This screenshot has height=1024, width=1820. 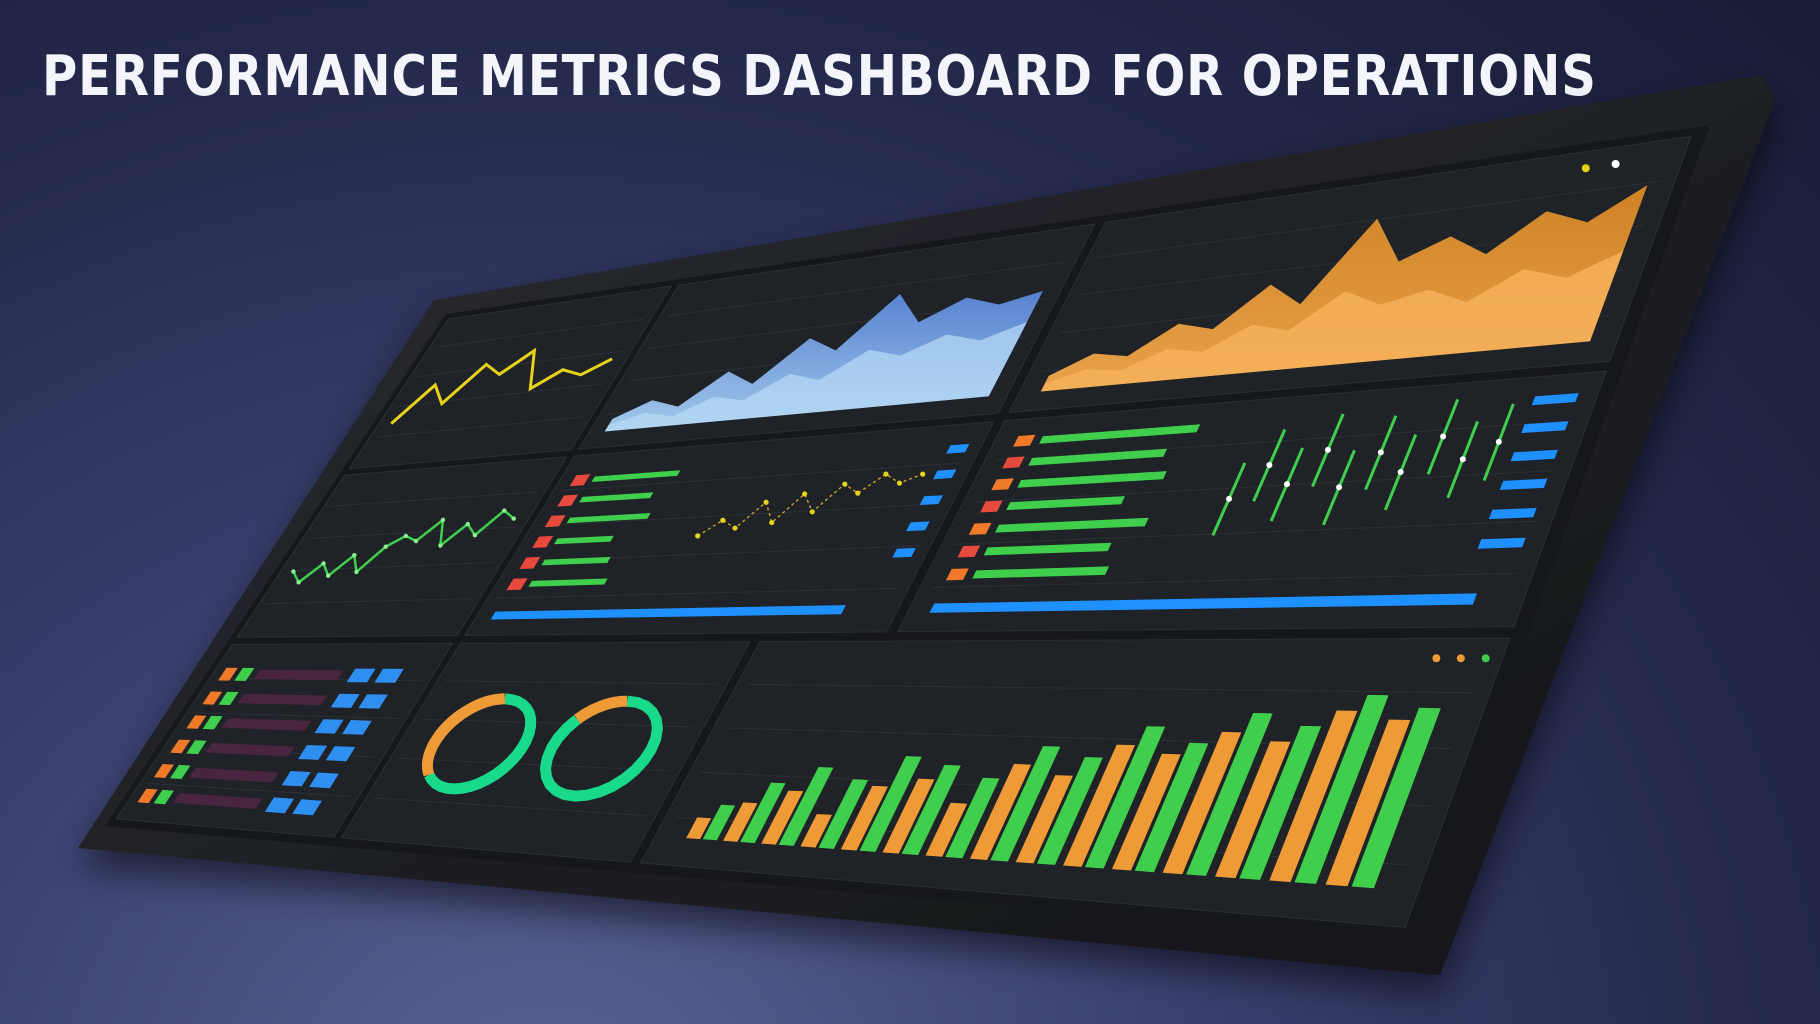 I want to click on blue-area-series, so click(x=815, y=377).